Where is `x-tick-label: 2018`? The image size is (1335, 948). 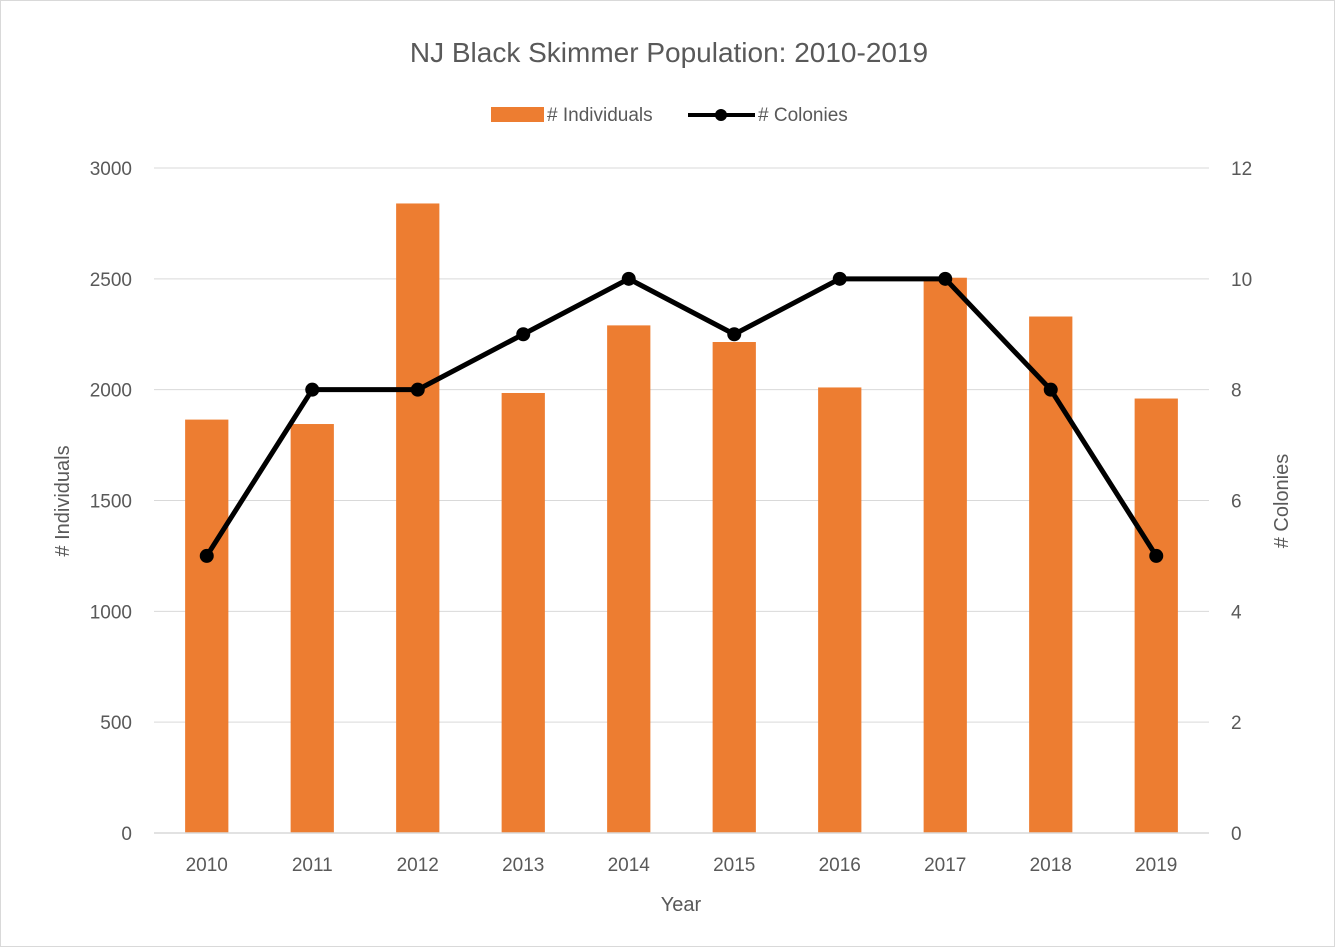
x-tick-label: 2018 is located at coordinates (1051, 865).